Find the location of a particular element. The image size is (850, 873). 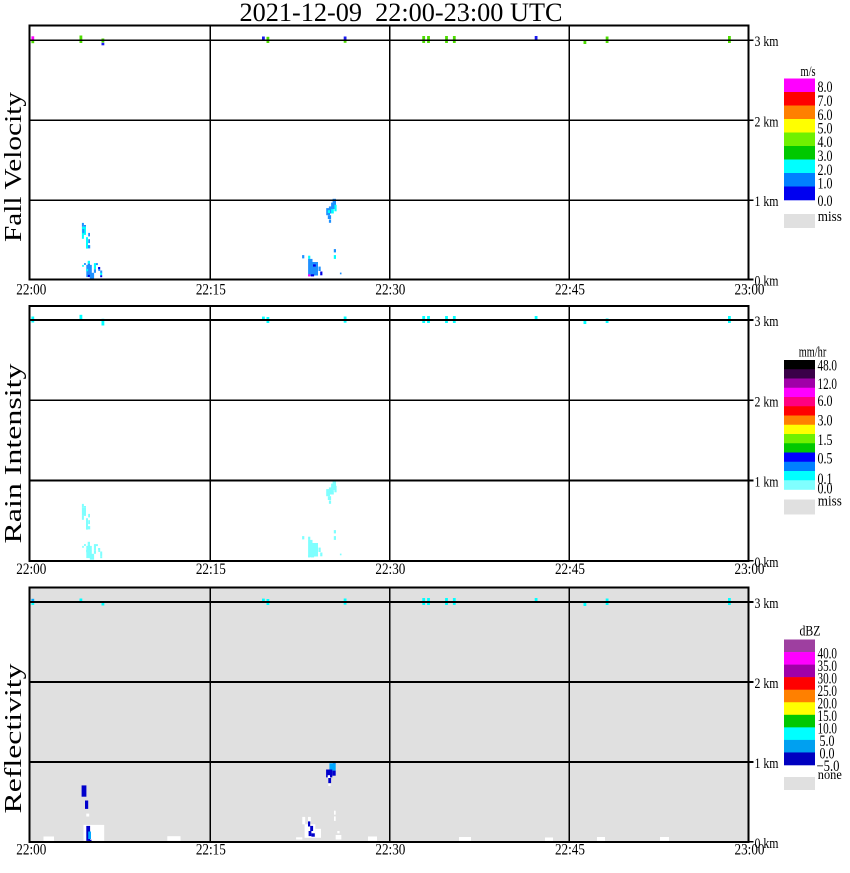

svg-text: Fall Velocity is located at coordinates (14, 167).